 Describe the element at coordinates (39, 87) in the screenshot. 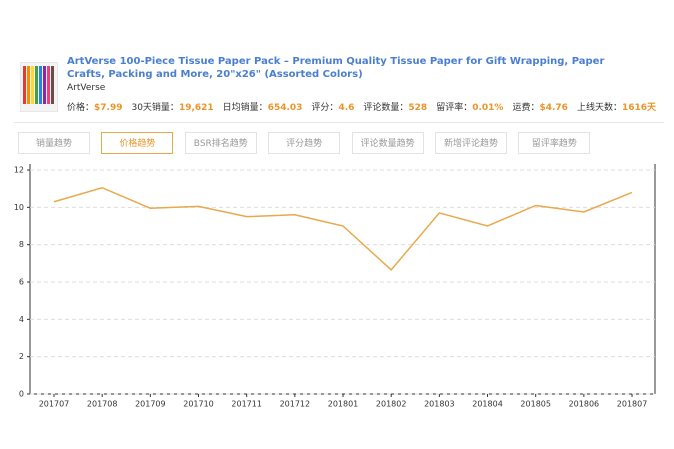

I see `product-image` at that location.